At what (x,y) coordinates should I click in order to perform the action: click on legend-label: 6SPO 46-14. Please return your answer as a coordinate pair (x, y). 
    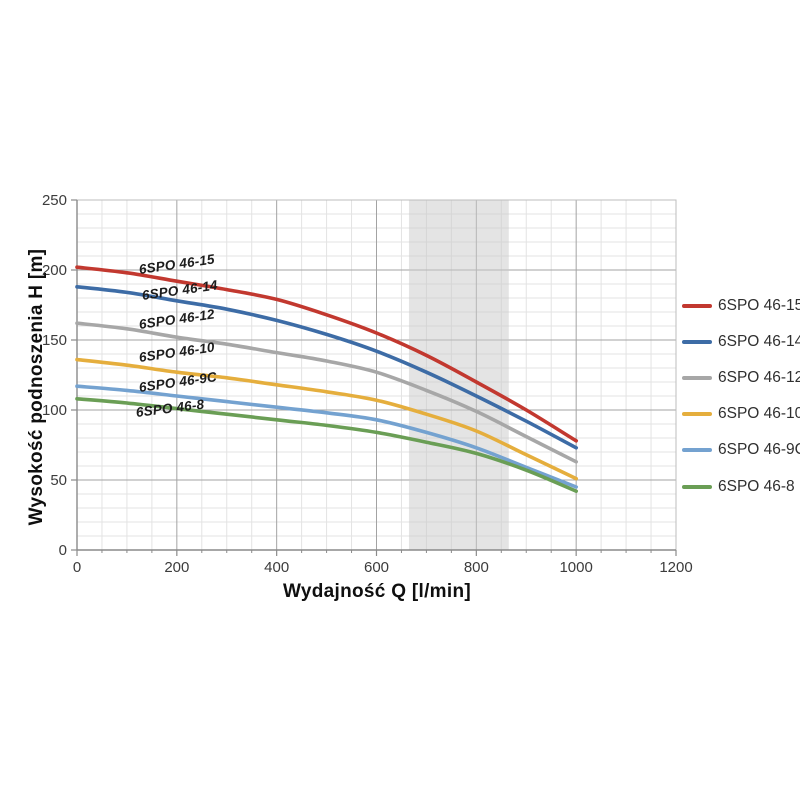
    Looking at the image, I should click on (759, 341).